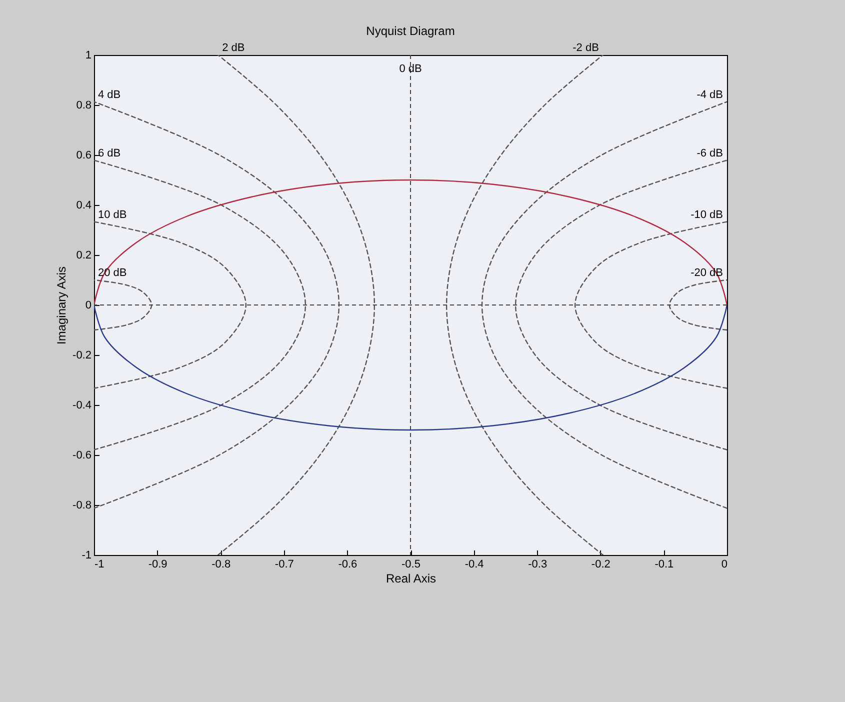 The width and height of the screenshot is (845, 702). What do you see at coordinates (84, 256) in the screenshot?
I see `y-tick-label: 0.2` at bounding box center [84, 256].